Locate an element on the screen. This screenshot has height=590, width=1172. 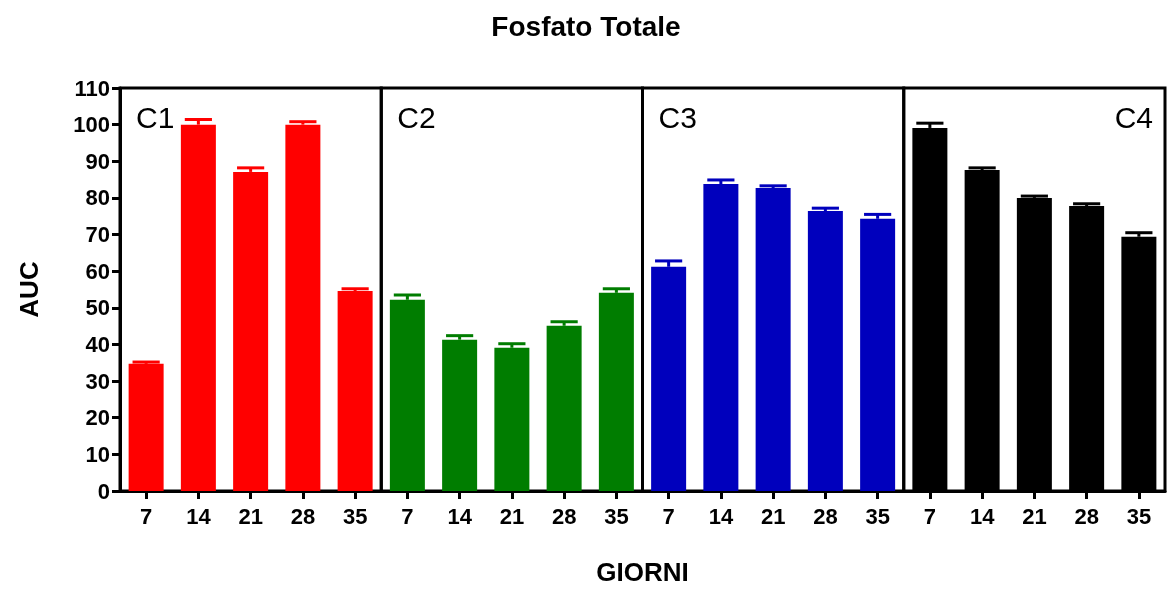
y-tick-label: 100 is located at coordinates (91, 125).